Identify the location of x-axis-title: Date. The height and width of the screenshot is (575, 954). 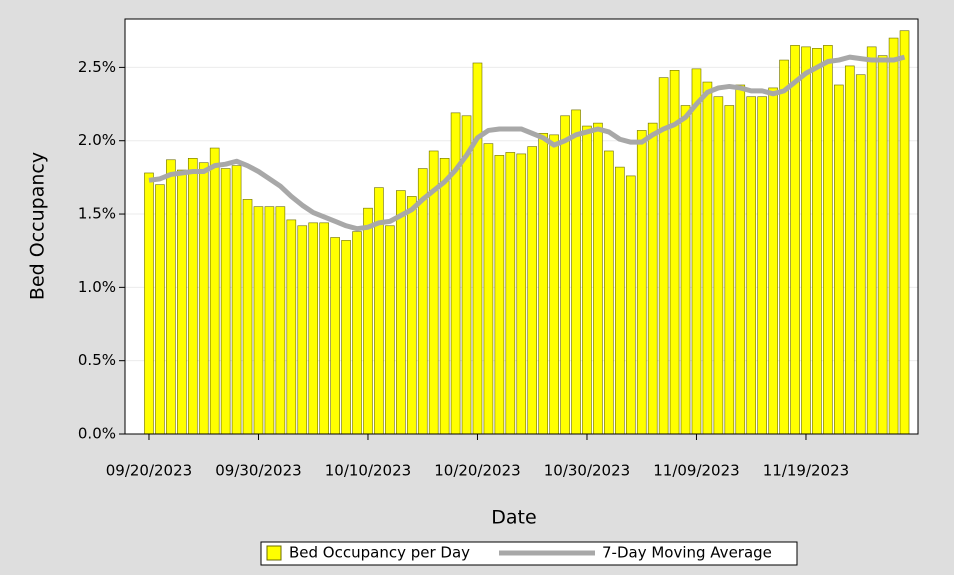
(513, 518).